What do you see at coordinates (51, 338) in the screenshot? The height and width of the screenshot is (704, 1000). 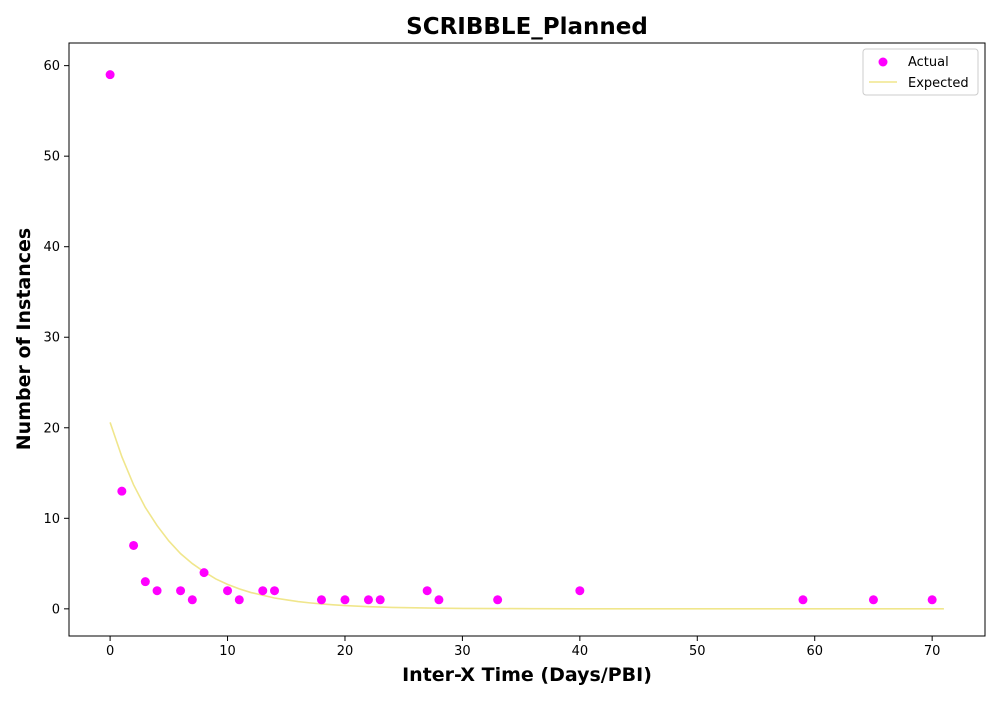 I see `y-tick-label: 30` at bounding box center [51, 338].